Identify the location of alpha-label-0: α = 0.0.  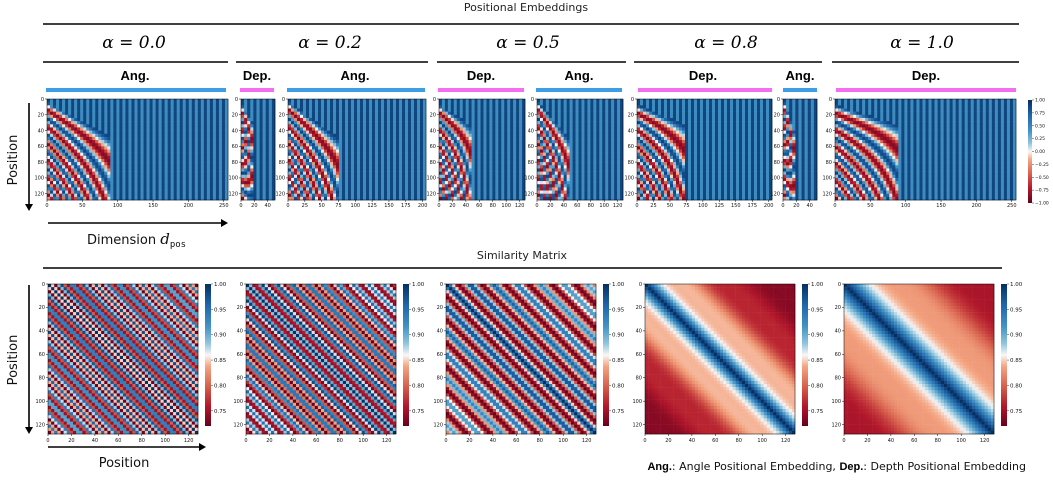
(134, 43).